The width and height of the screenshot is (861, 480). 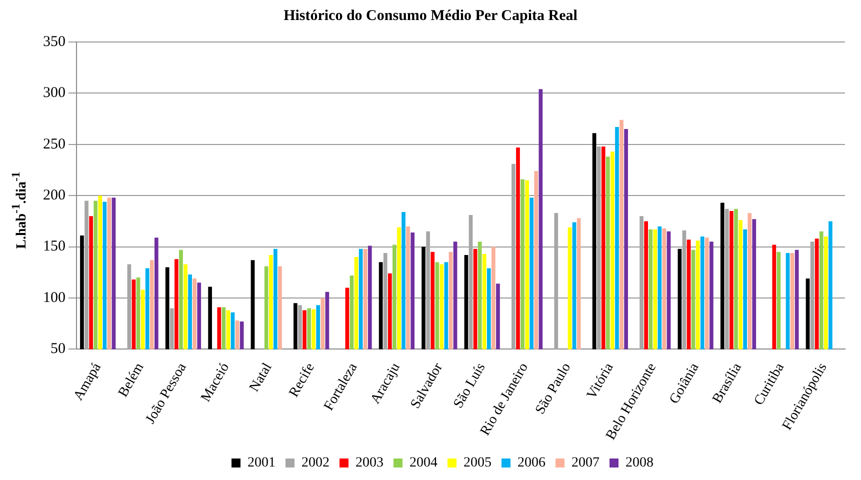 What do you see at coordinates (424, 463) in the screenshot?
I see `legend-label: 2004` at bounding box center [424, 463].